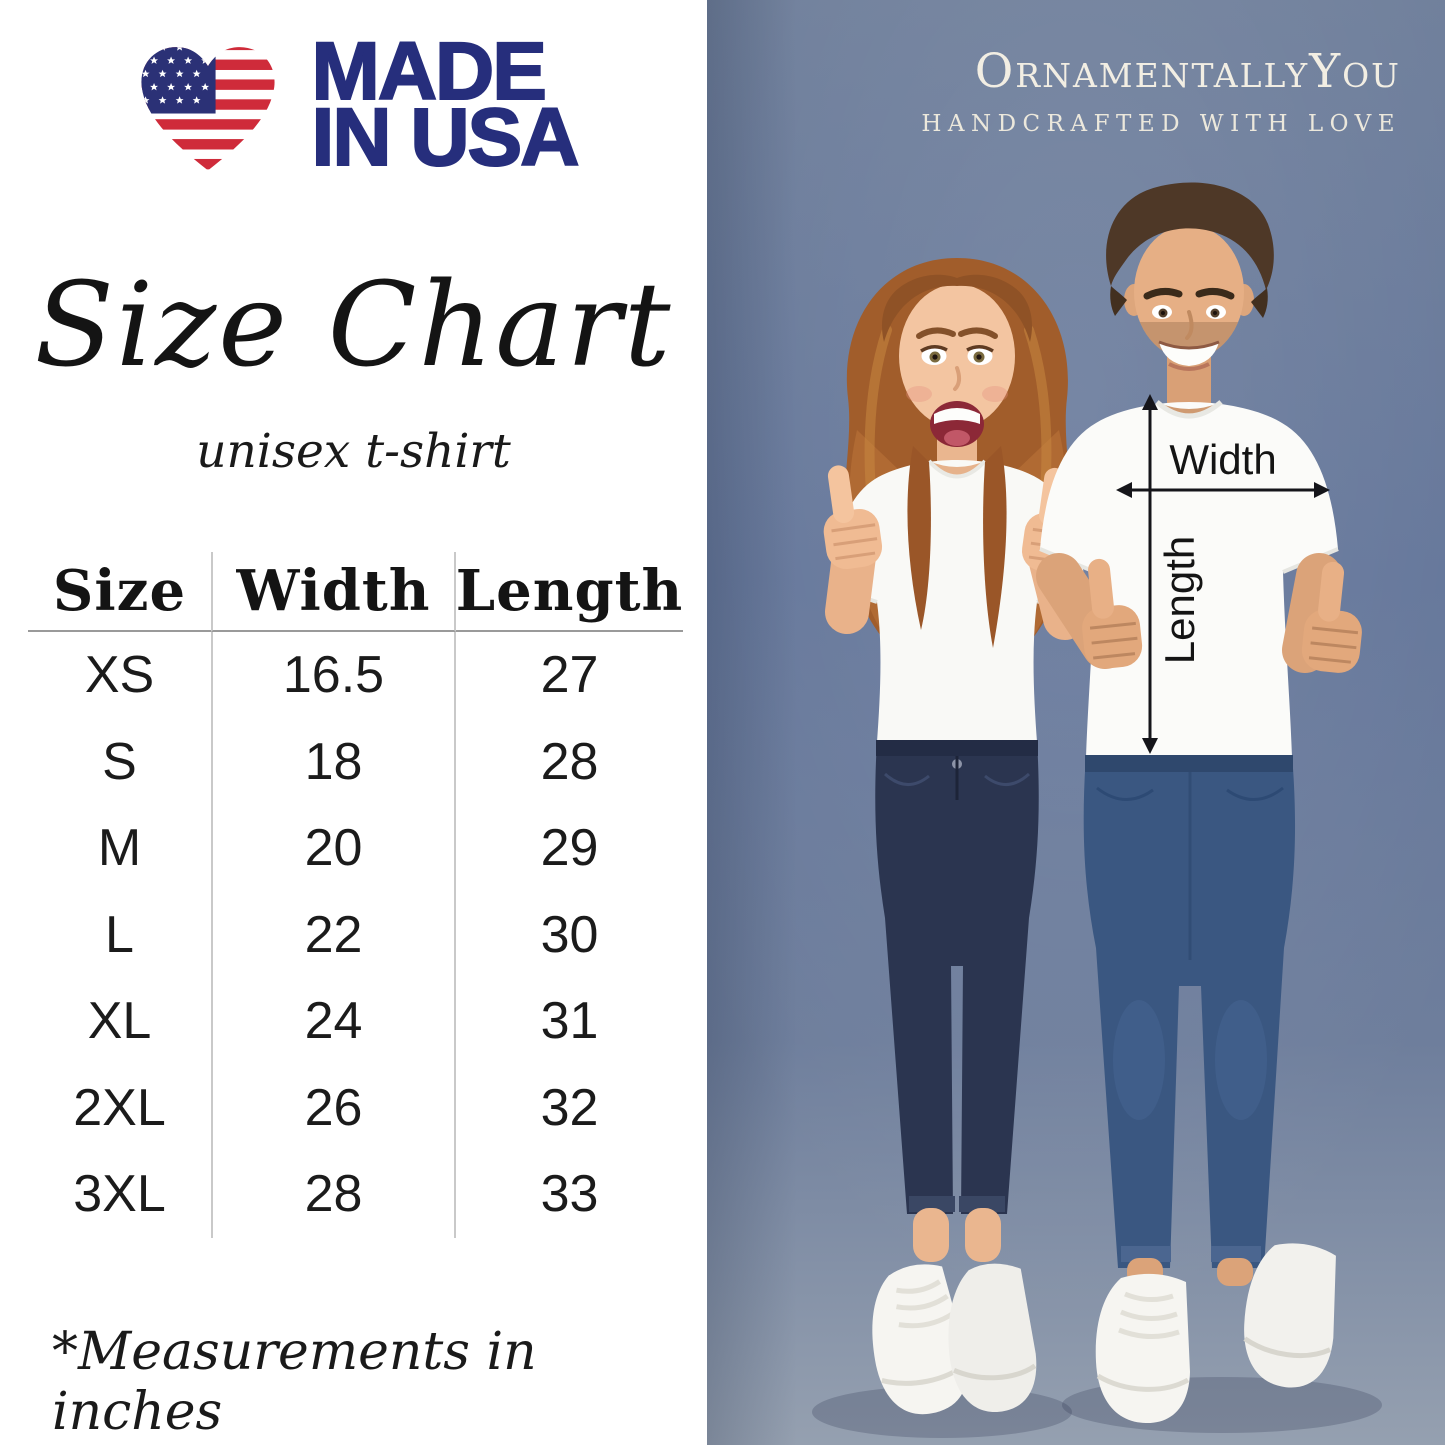  Describe the element at coordinates (954, 1339) in the screenshot. I see `woman-sneakers` at that location.